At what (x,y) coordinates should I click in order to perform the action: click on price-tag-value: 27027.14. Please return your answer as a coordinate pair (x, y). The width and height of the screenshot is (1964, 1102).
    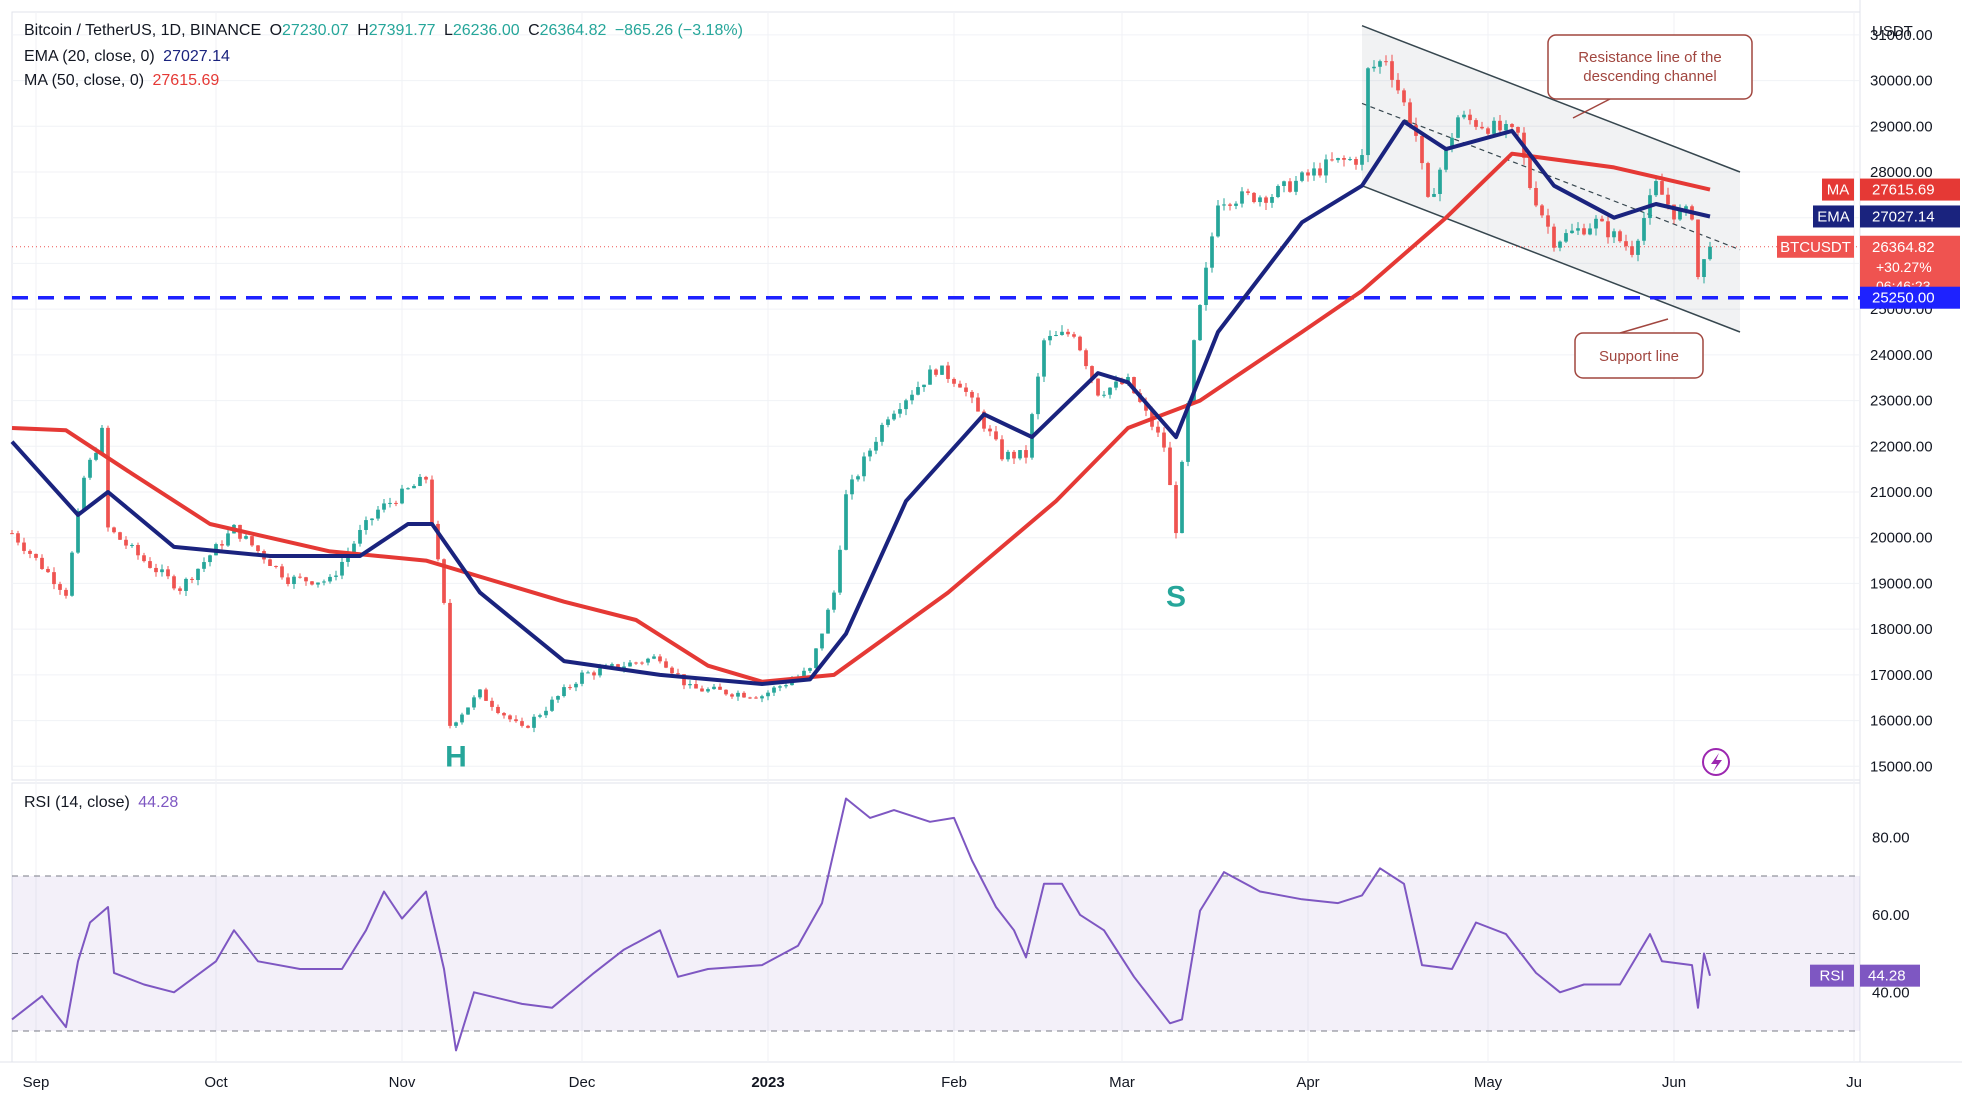
    Looking at the image, I should click on (1903, 216).